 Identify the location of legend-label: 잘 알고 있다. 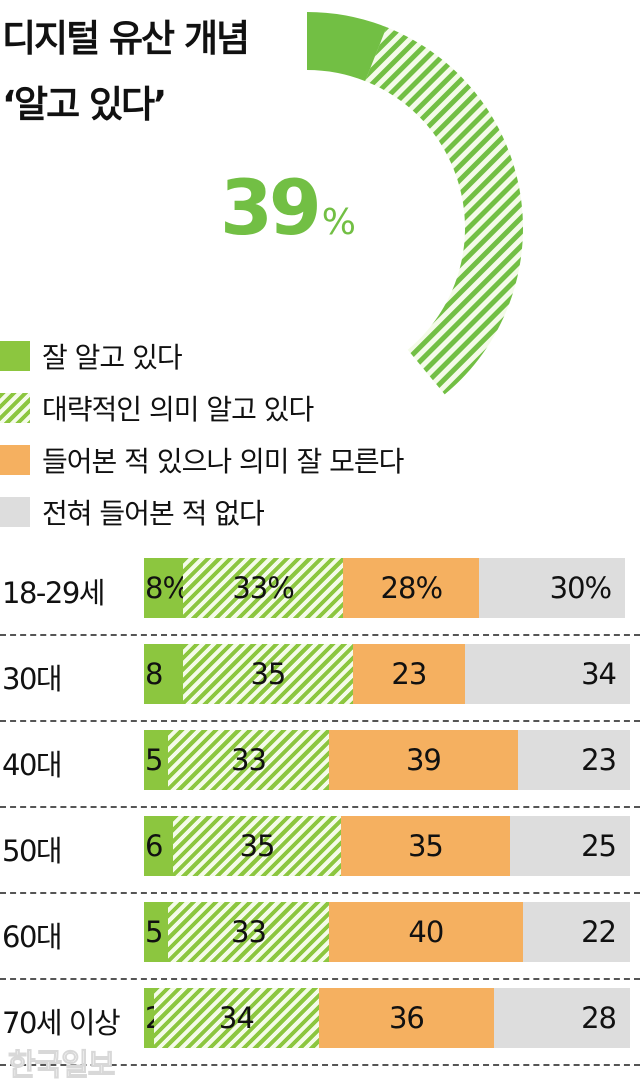
(112, 357).